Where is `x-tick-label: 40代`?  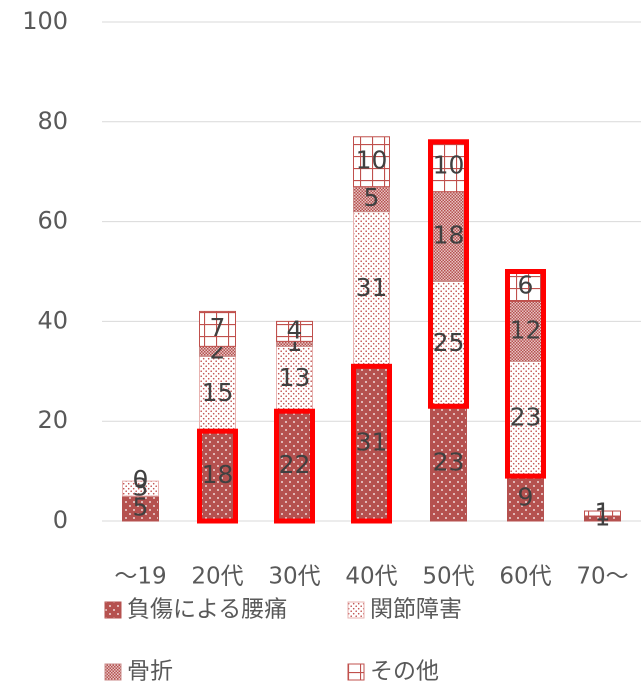
x-tick-label: 40代 is located at coordinates (371, 577).